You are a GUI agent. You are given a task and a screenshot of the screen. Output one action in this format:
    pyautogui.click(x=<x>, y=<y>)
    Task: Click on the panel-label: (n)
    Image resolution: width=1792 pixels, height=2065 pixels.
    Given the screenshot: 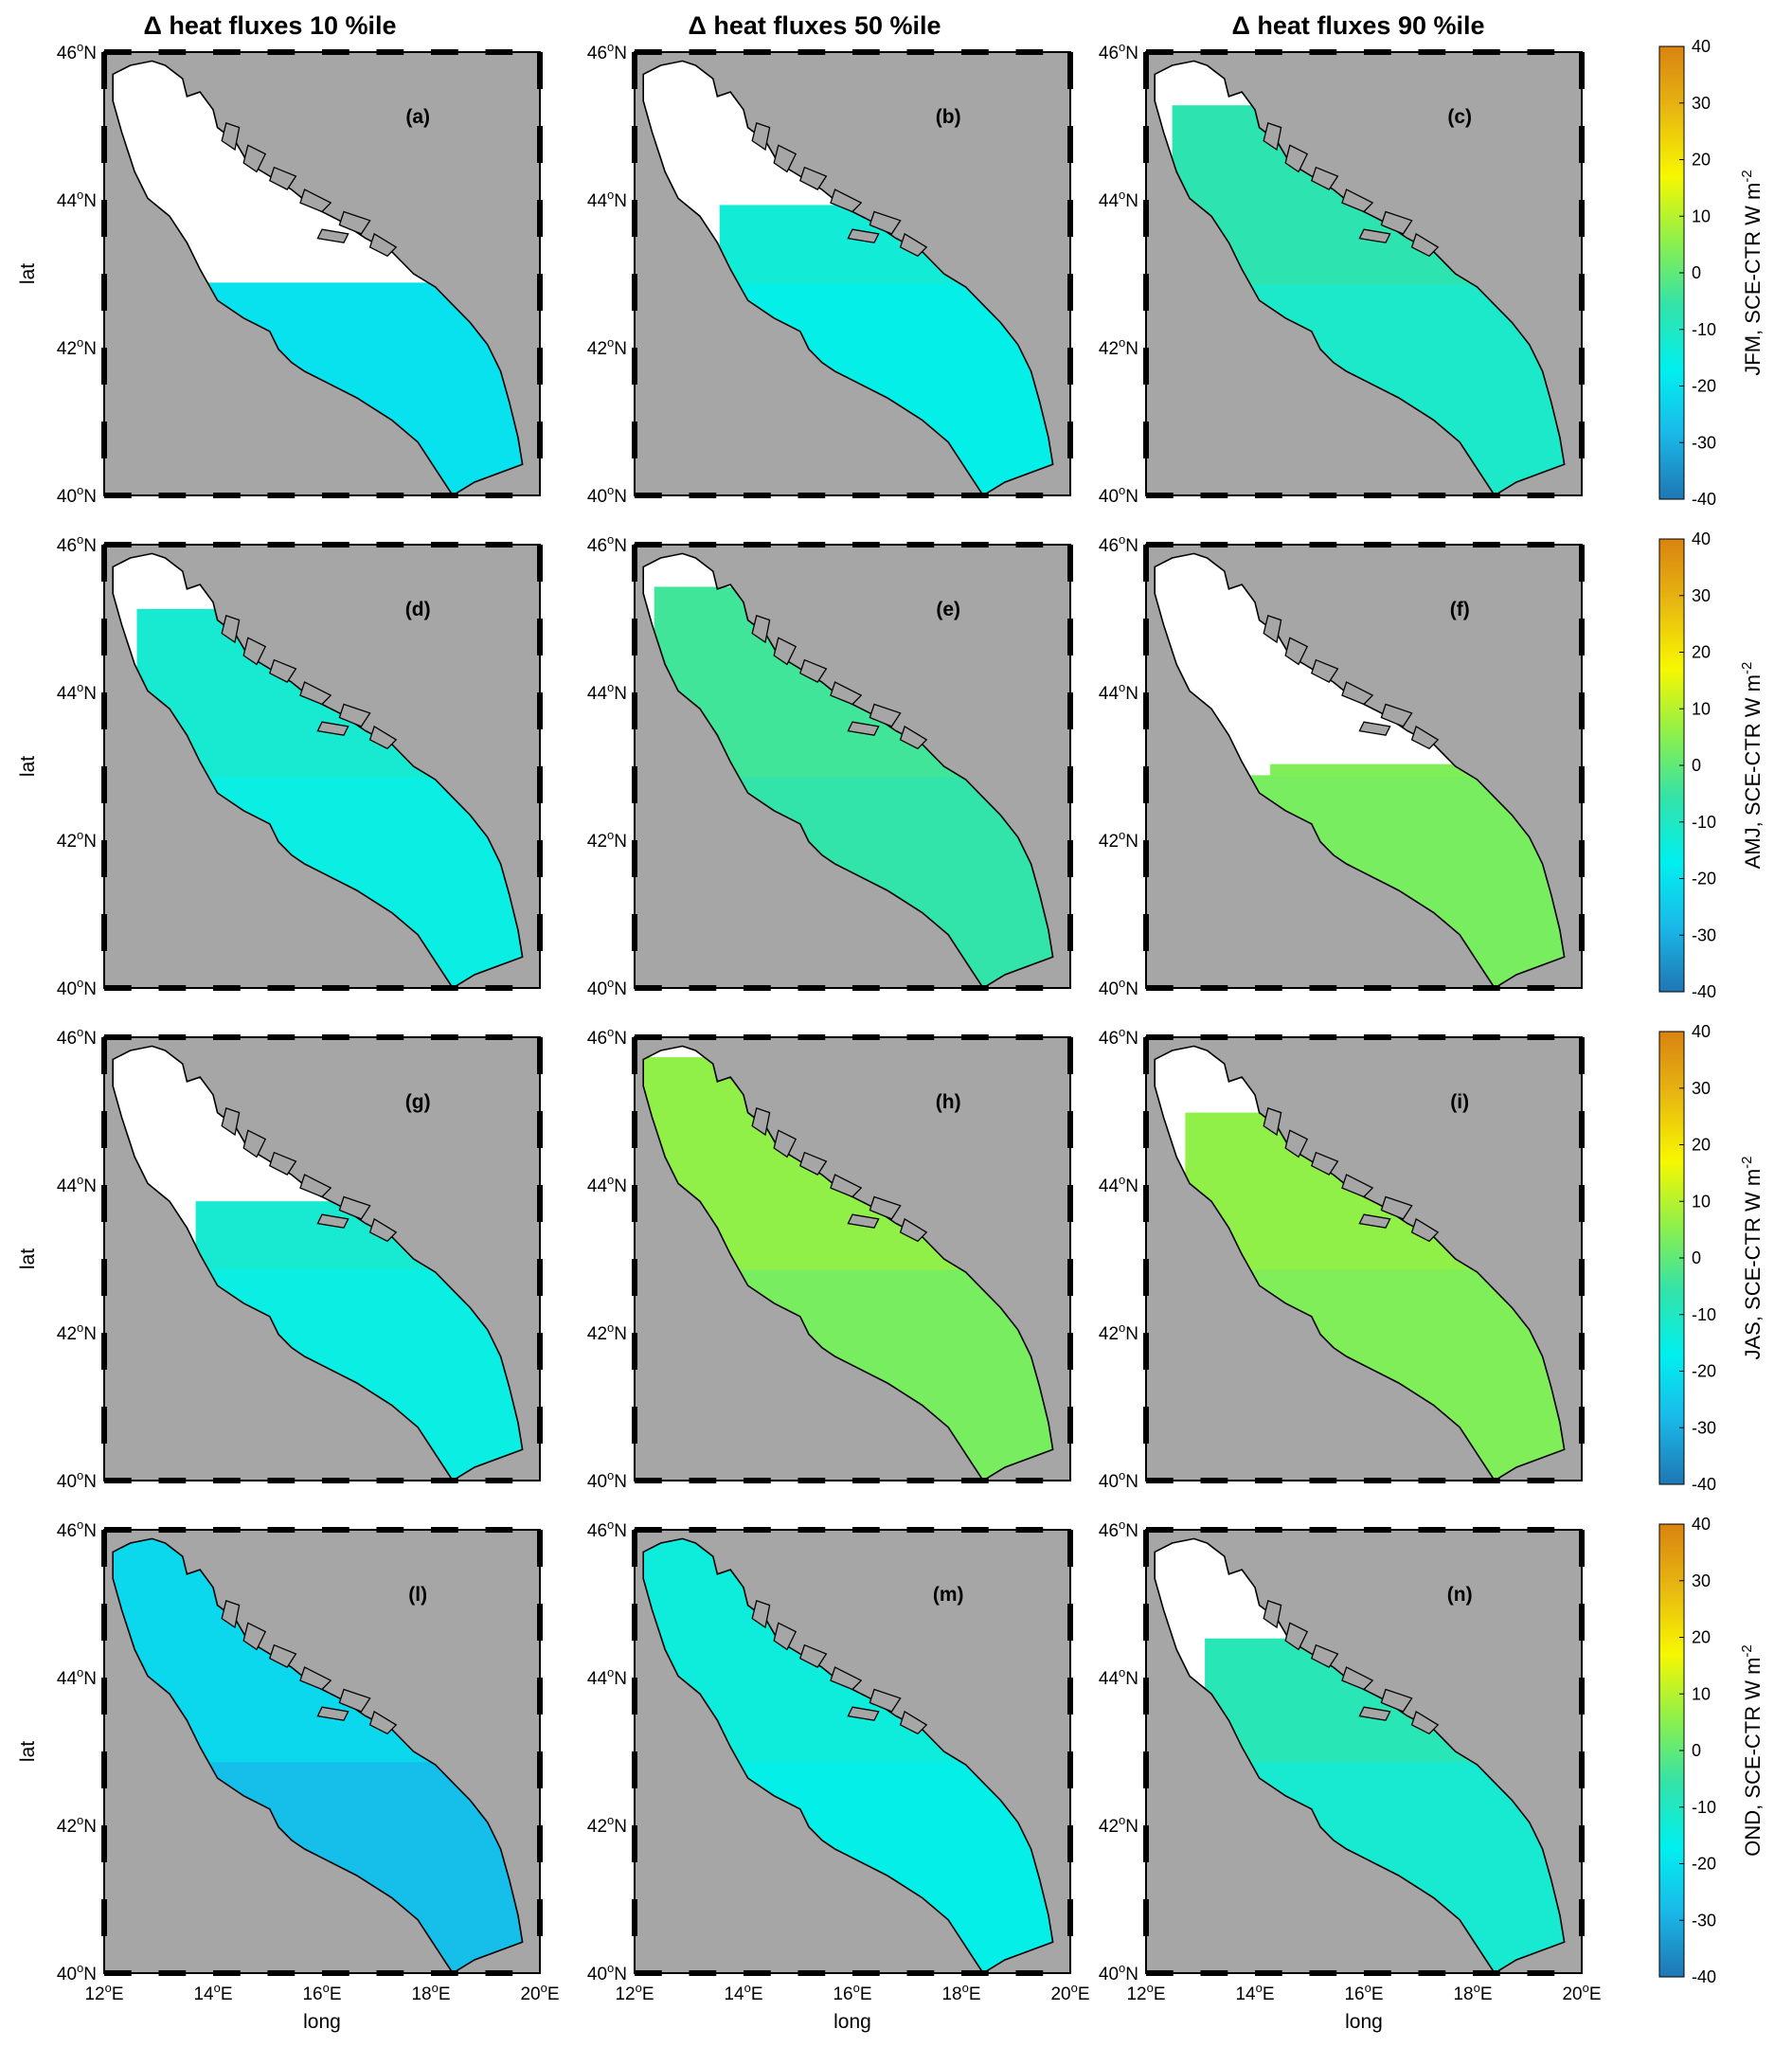 What is the action you would take?
    pyautogui.click(x=1460, y=1595)
    